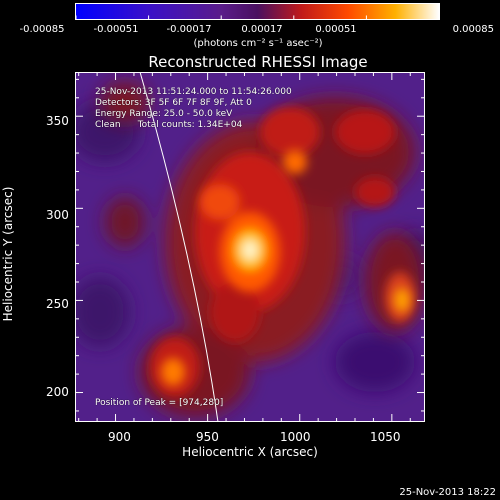 The image size is (500, 500). What do you see at coordinates (164, 114) in the screenshot?
I see `energy-range: Energy Range: 25.0 - 50.0 keV` at bounding box center [164, 114].